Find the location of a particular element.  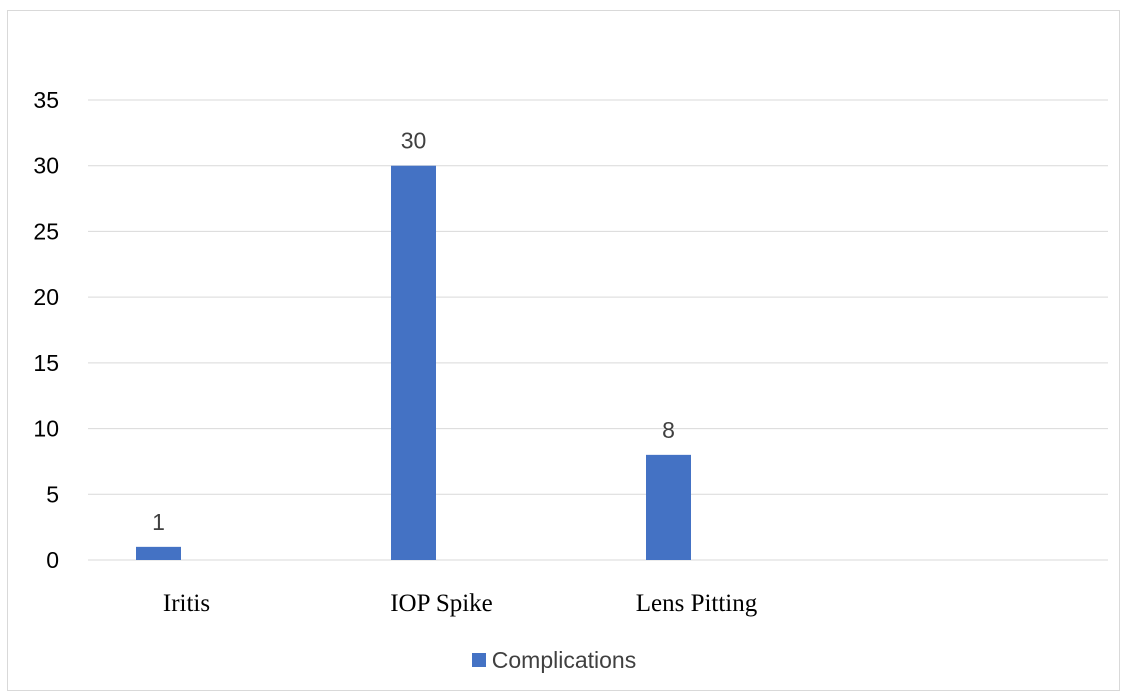

legend: Complications is located at coordinates (564, 660).